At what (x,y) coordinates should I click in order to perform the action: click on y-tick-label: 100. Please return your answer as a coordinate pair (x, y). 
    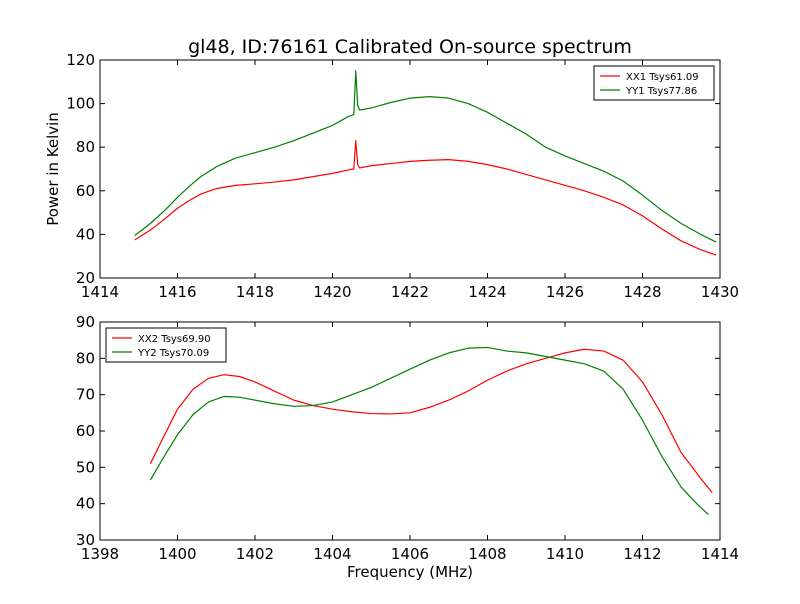
    Looking at the image, I should click on (80, 104).